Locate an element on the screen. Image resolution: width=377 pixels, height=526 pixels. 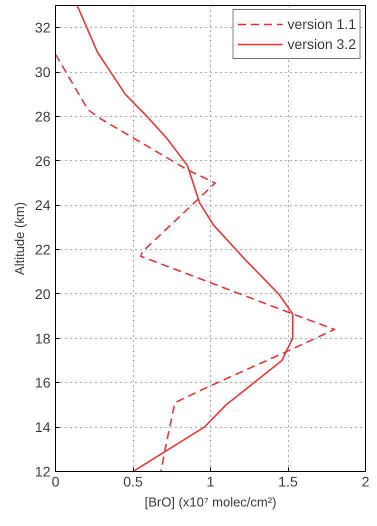
legend-label: version 3.2 is located at coordinates (322, 44).